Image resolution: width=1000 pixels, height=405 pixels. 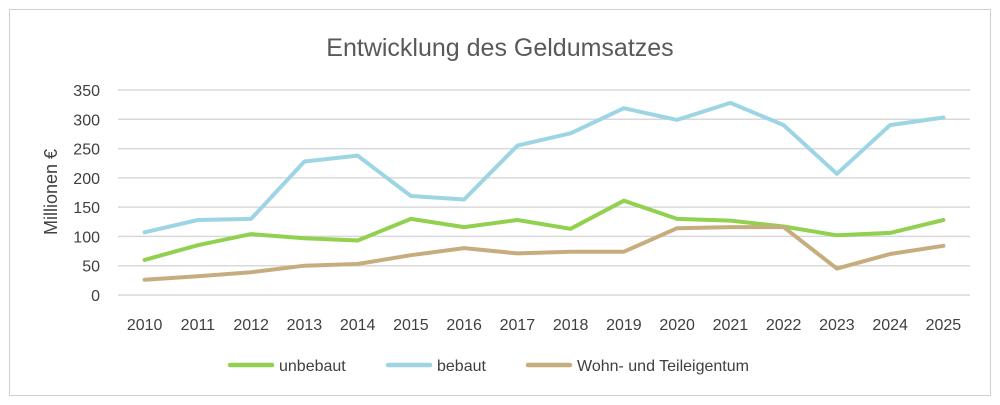 What do you see at coordinates (411, 325) in the screenshot?
I see `x-tick-label: 2015` at bounding box center [411, 325].